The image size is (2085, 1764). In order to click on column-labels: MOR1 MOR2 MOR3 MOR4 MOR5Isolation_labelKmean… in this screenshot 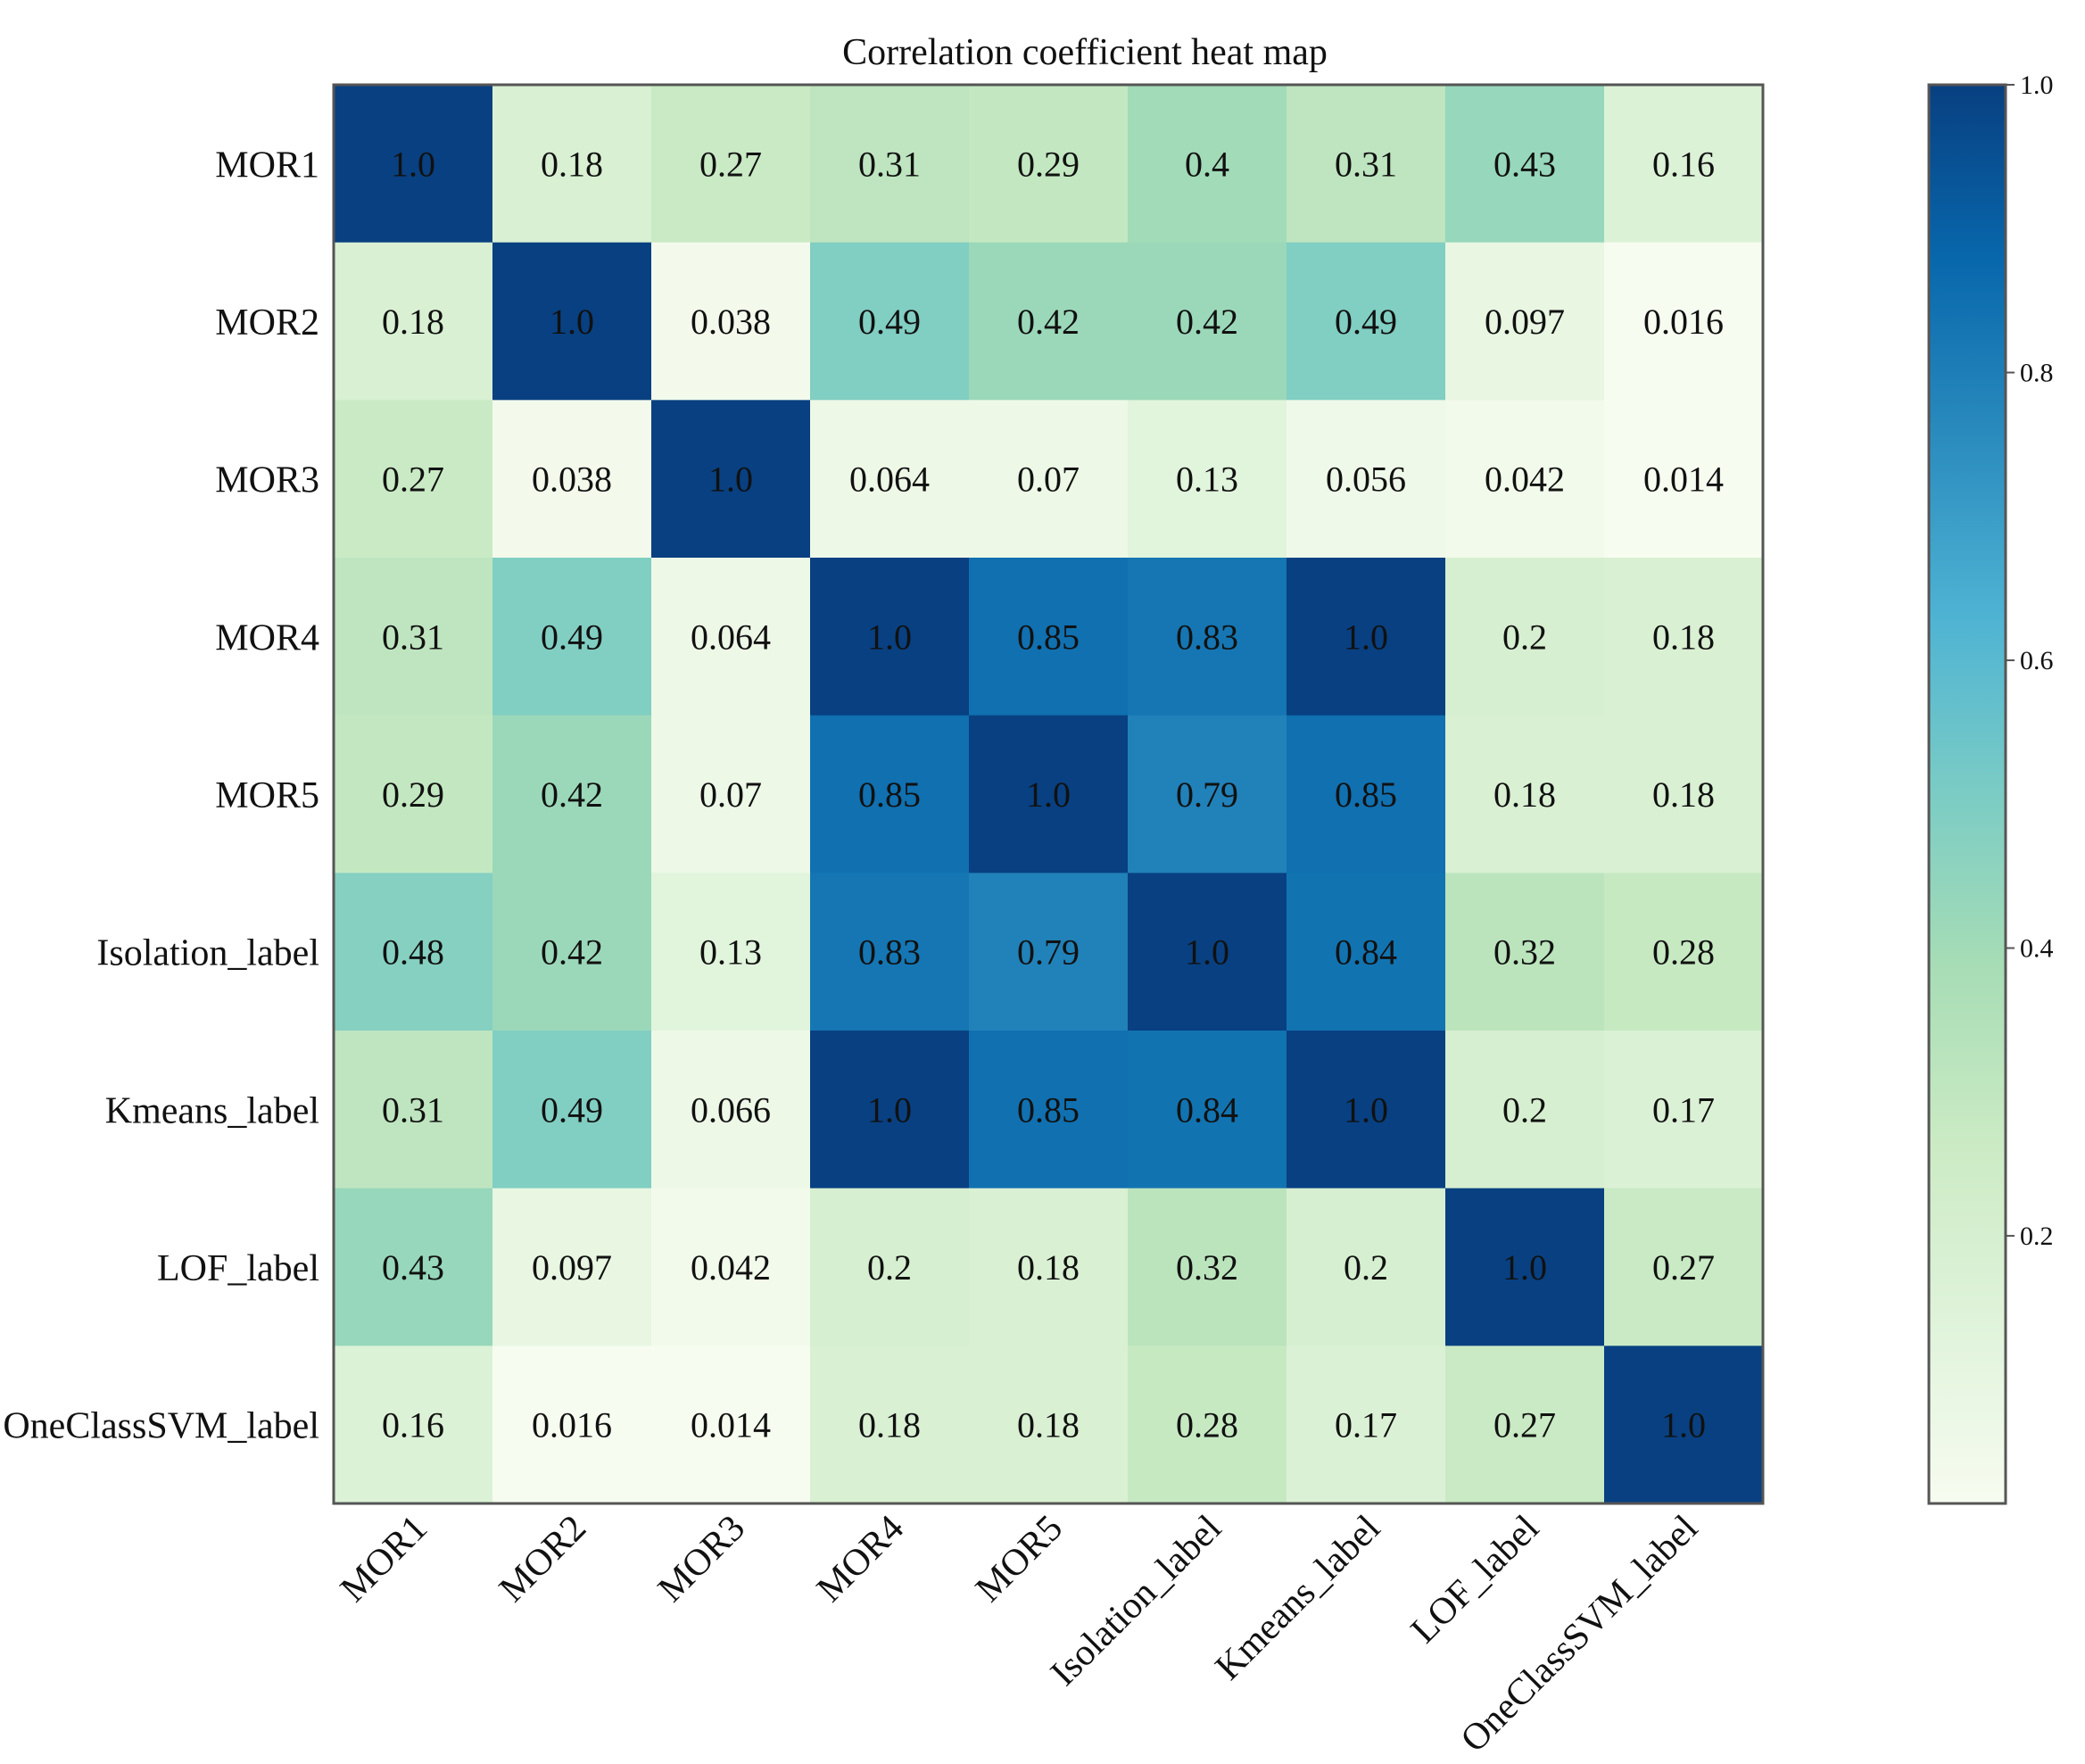, I will do `click(1019, 1634)`.